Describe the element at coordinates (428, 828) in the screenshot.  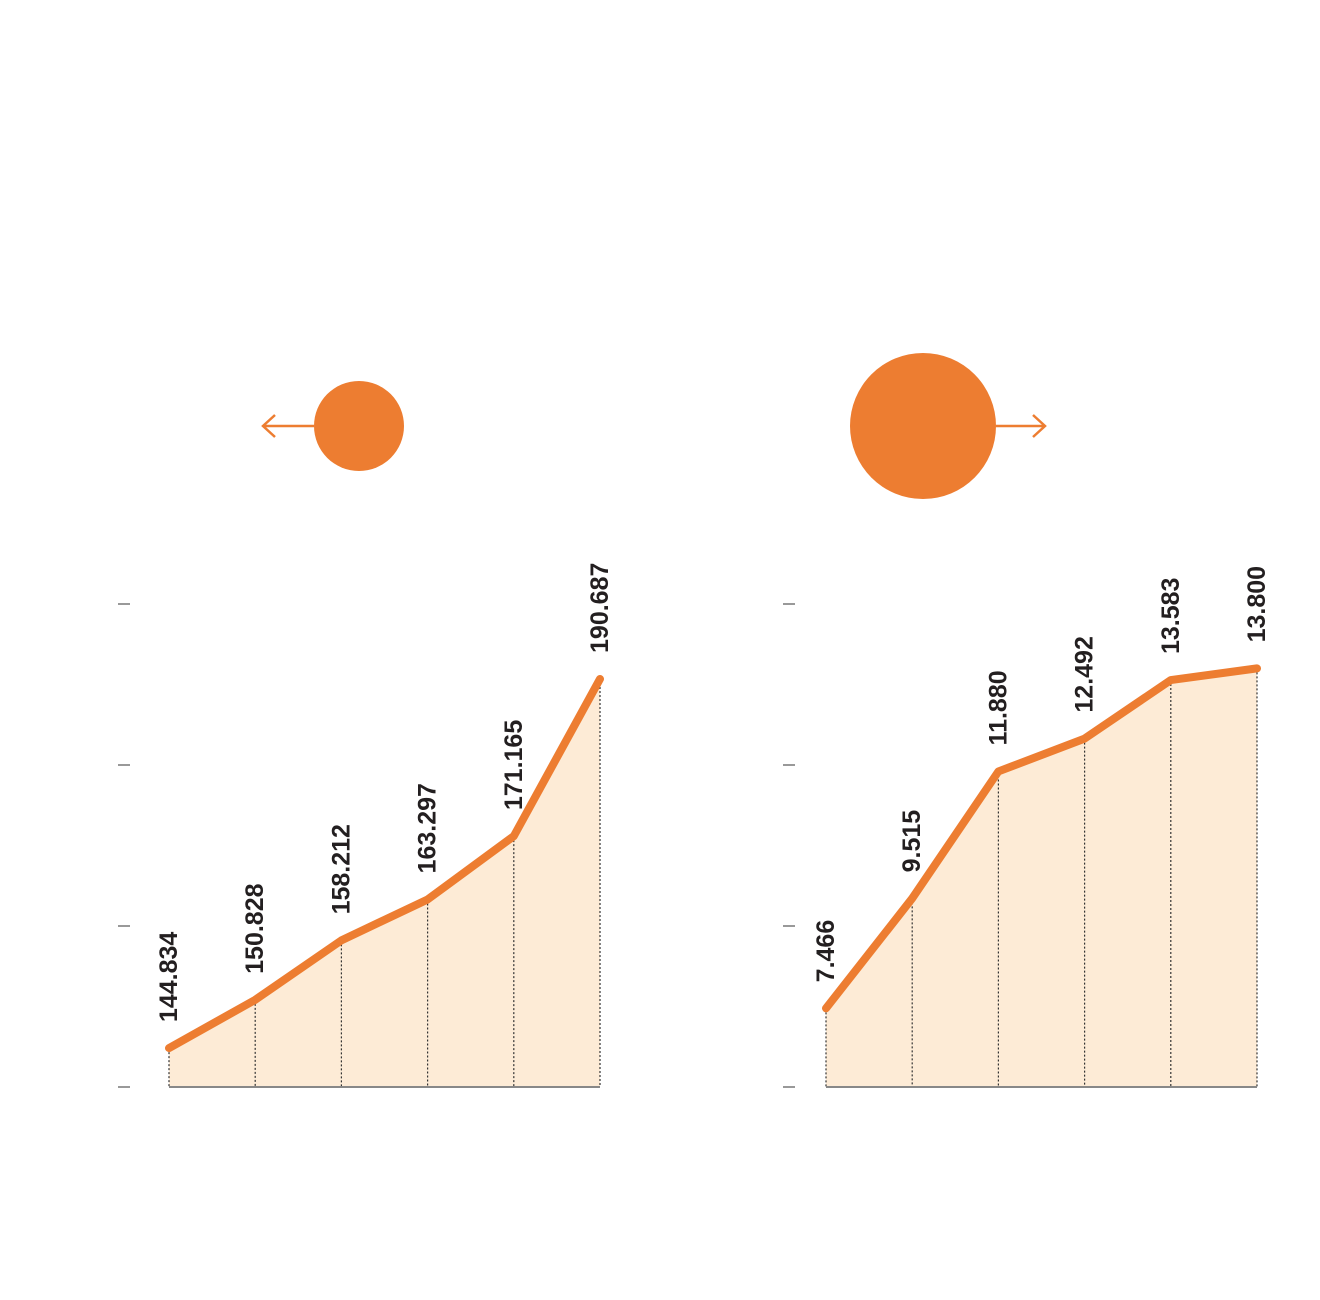
I see `value-label: 163.297` at that location.